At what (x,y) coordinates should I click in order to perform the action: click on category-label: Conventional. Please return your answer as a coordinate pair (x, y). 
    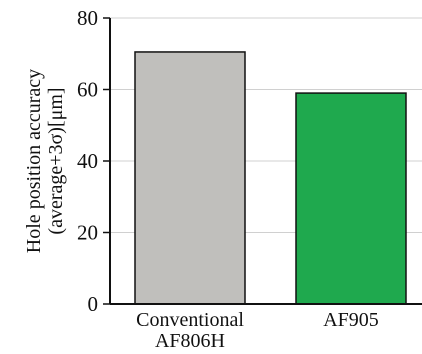
    Looking at the image, I should click on (190, 320).